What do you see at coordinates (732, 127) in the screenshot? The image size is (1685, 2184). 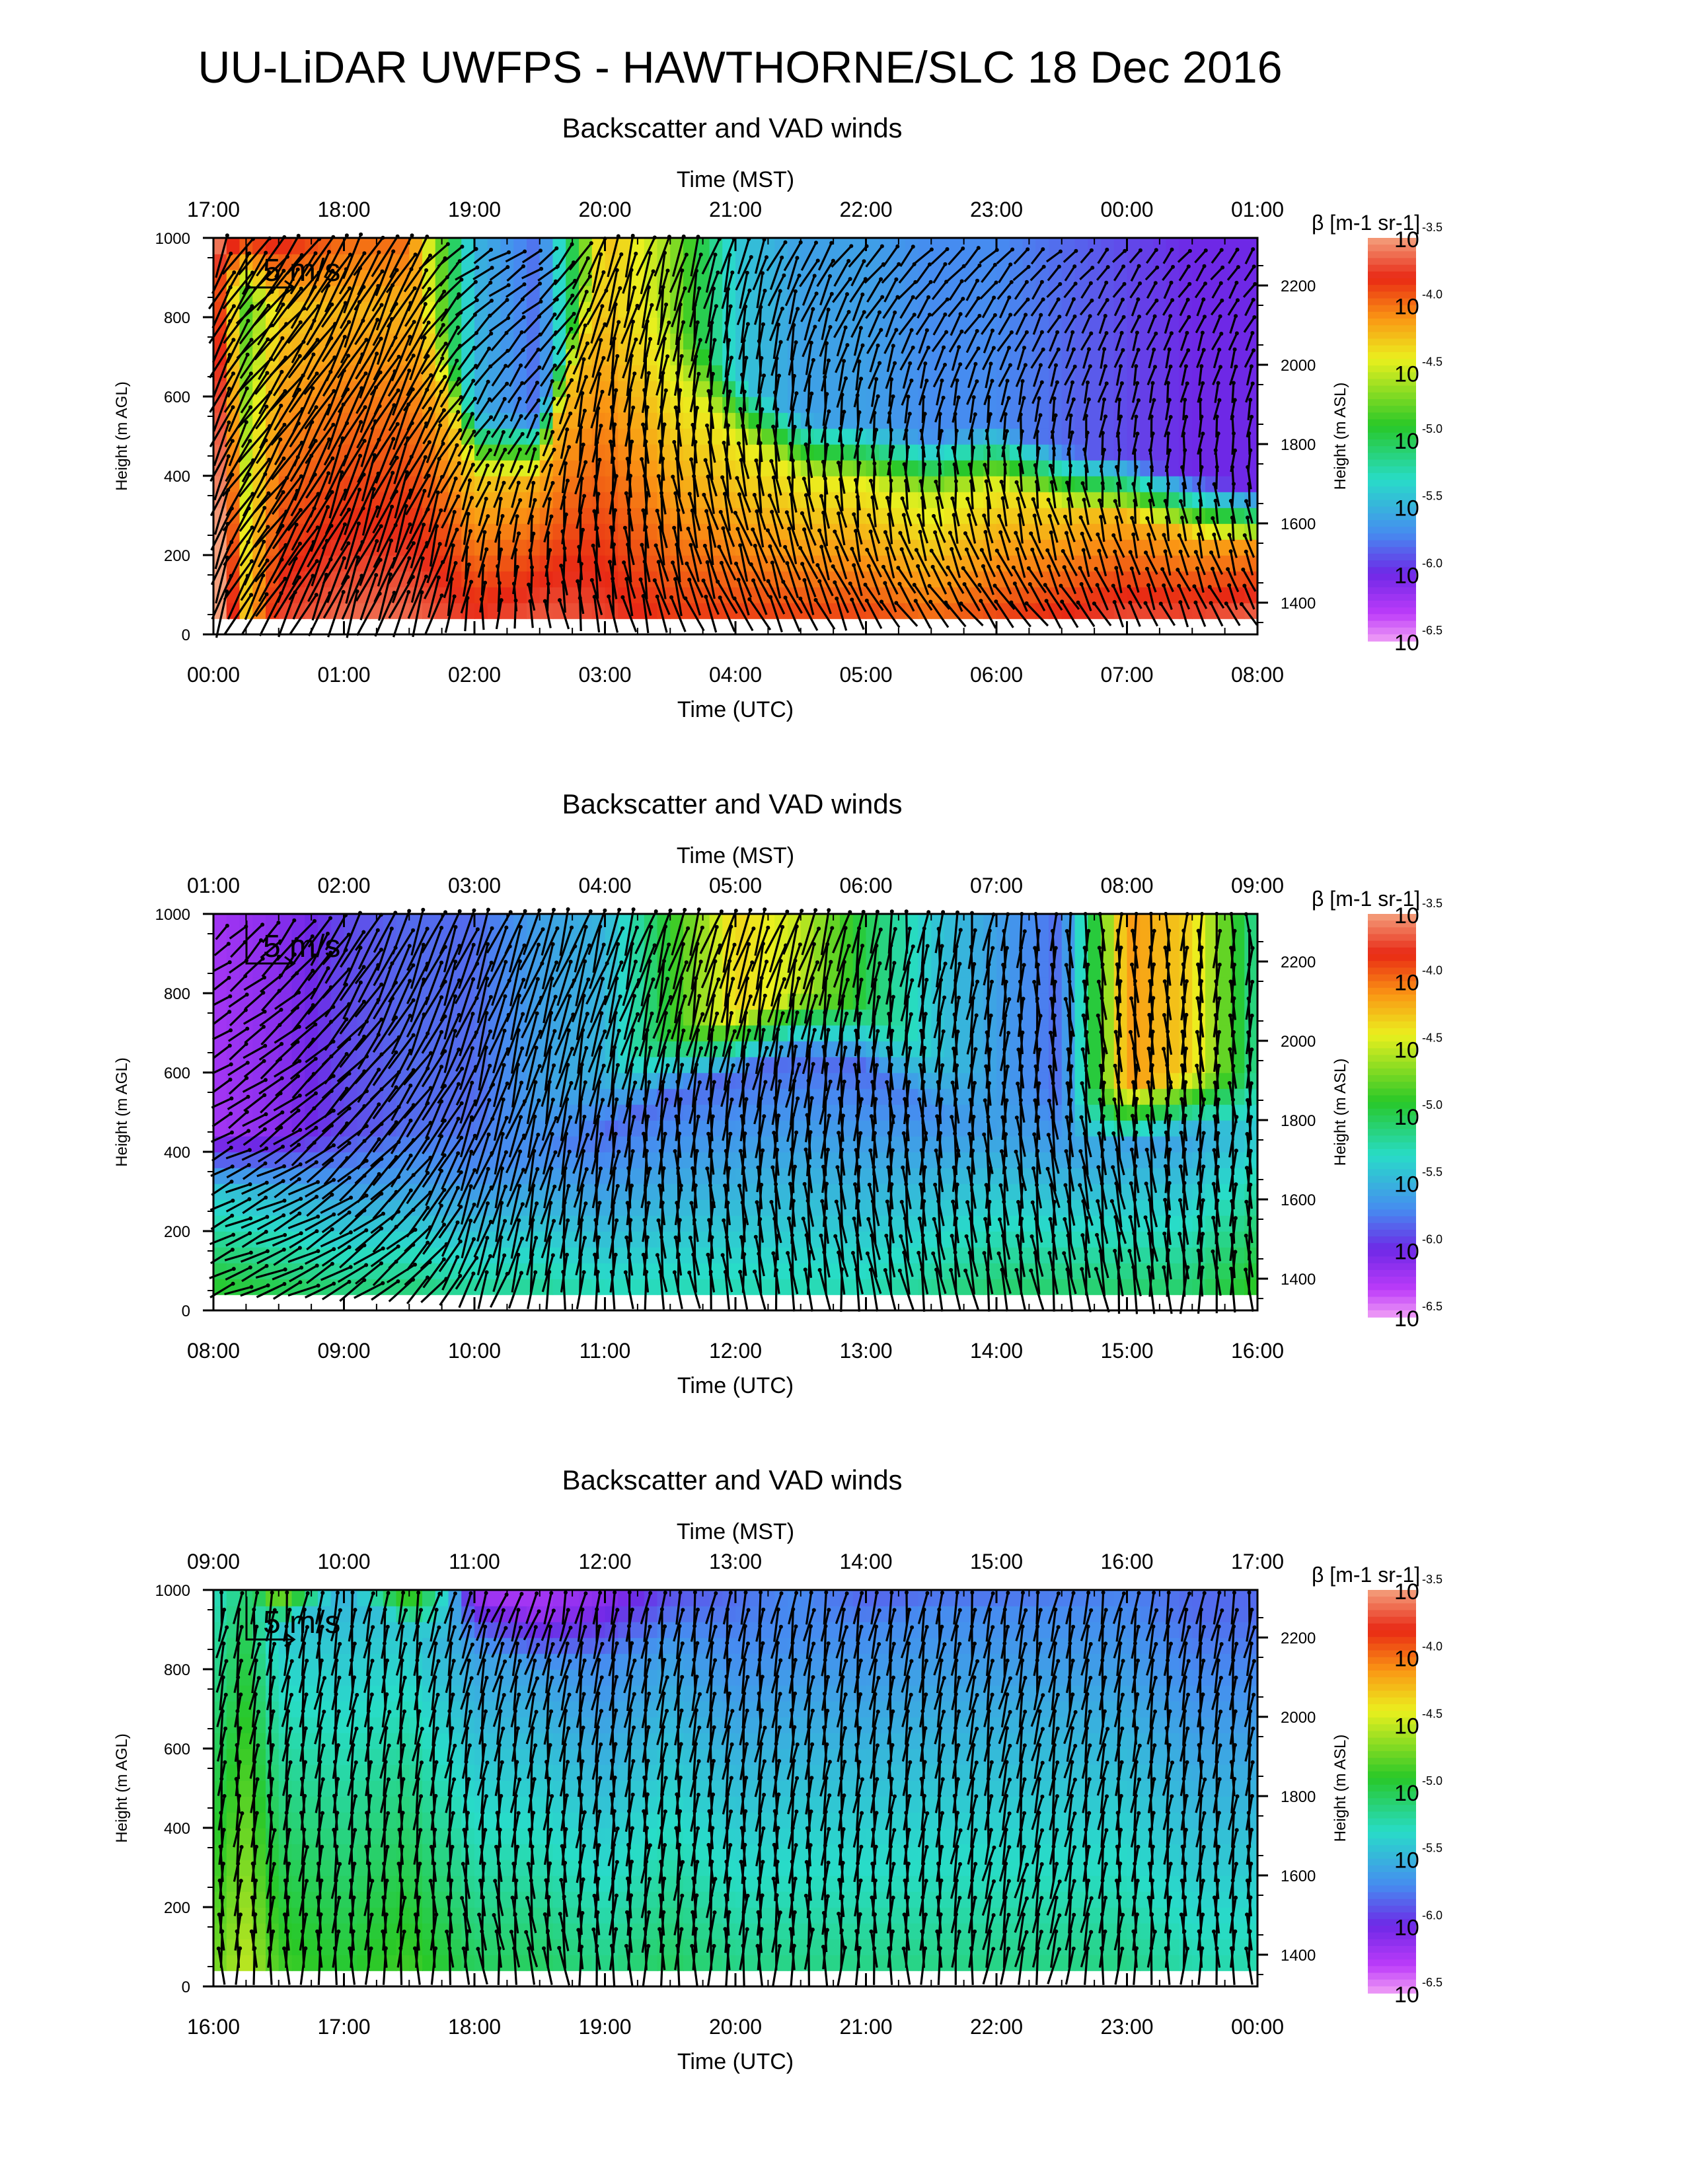 I see `panel-title: Backscatter and VAD winds` at bounding box center [732, 127].